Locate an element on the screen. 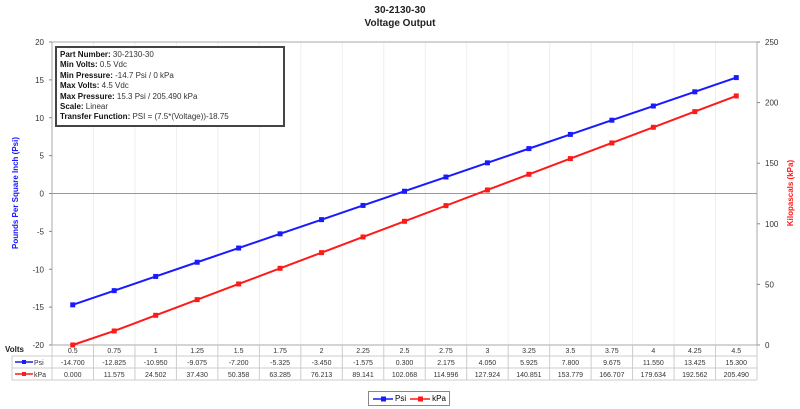 Image resolution: width=800 pixels, height=409 pixels. x-tick-label: 4.25 is located at coordinates (695, 351).